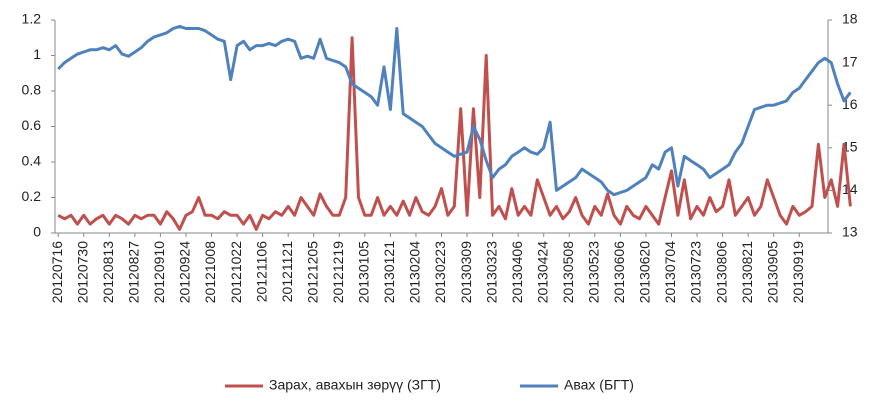 The image size is (870, 401). What do you see at coordinates (338, 272) in the screenshot?
I see `x-tick-label: 20121219` at bounding box center [338, 272].